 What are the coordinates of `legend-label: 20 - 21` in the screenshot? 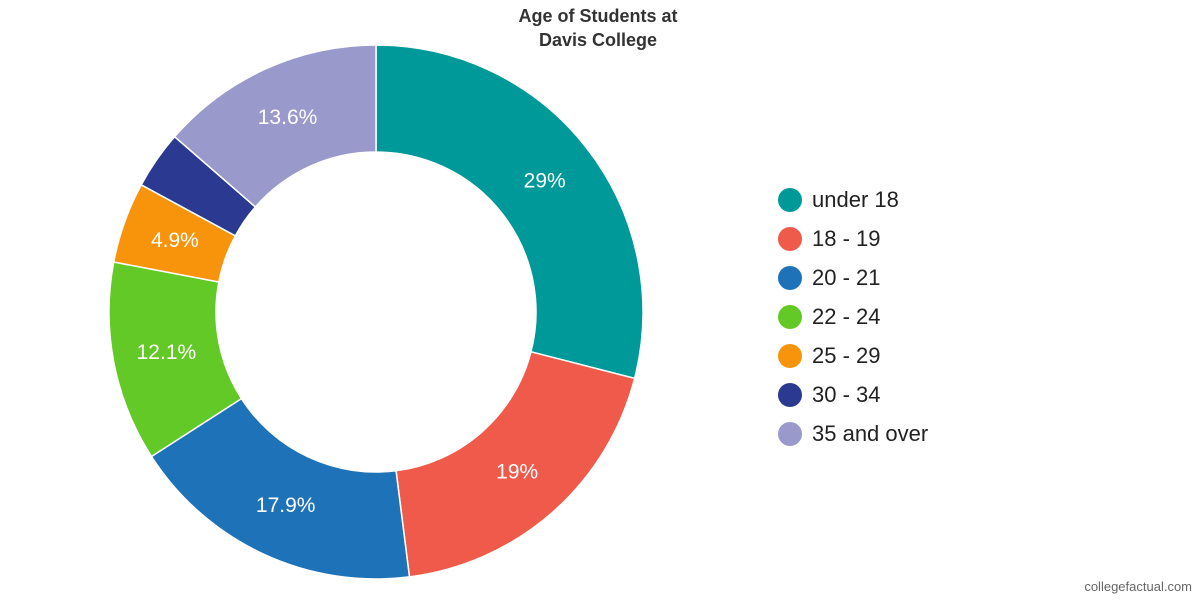 It's located at (846, 277).